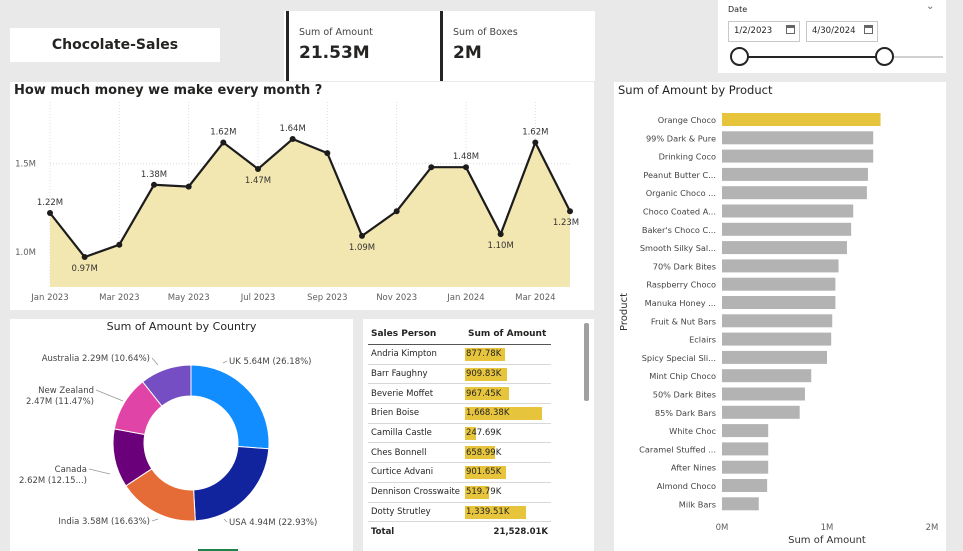 This screenshot has height=551, width=963. Describe the element at coordinates (914, 57) in the screenshot. I see `slider-track` at that location.